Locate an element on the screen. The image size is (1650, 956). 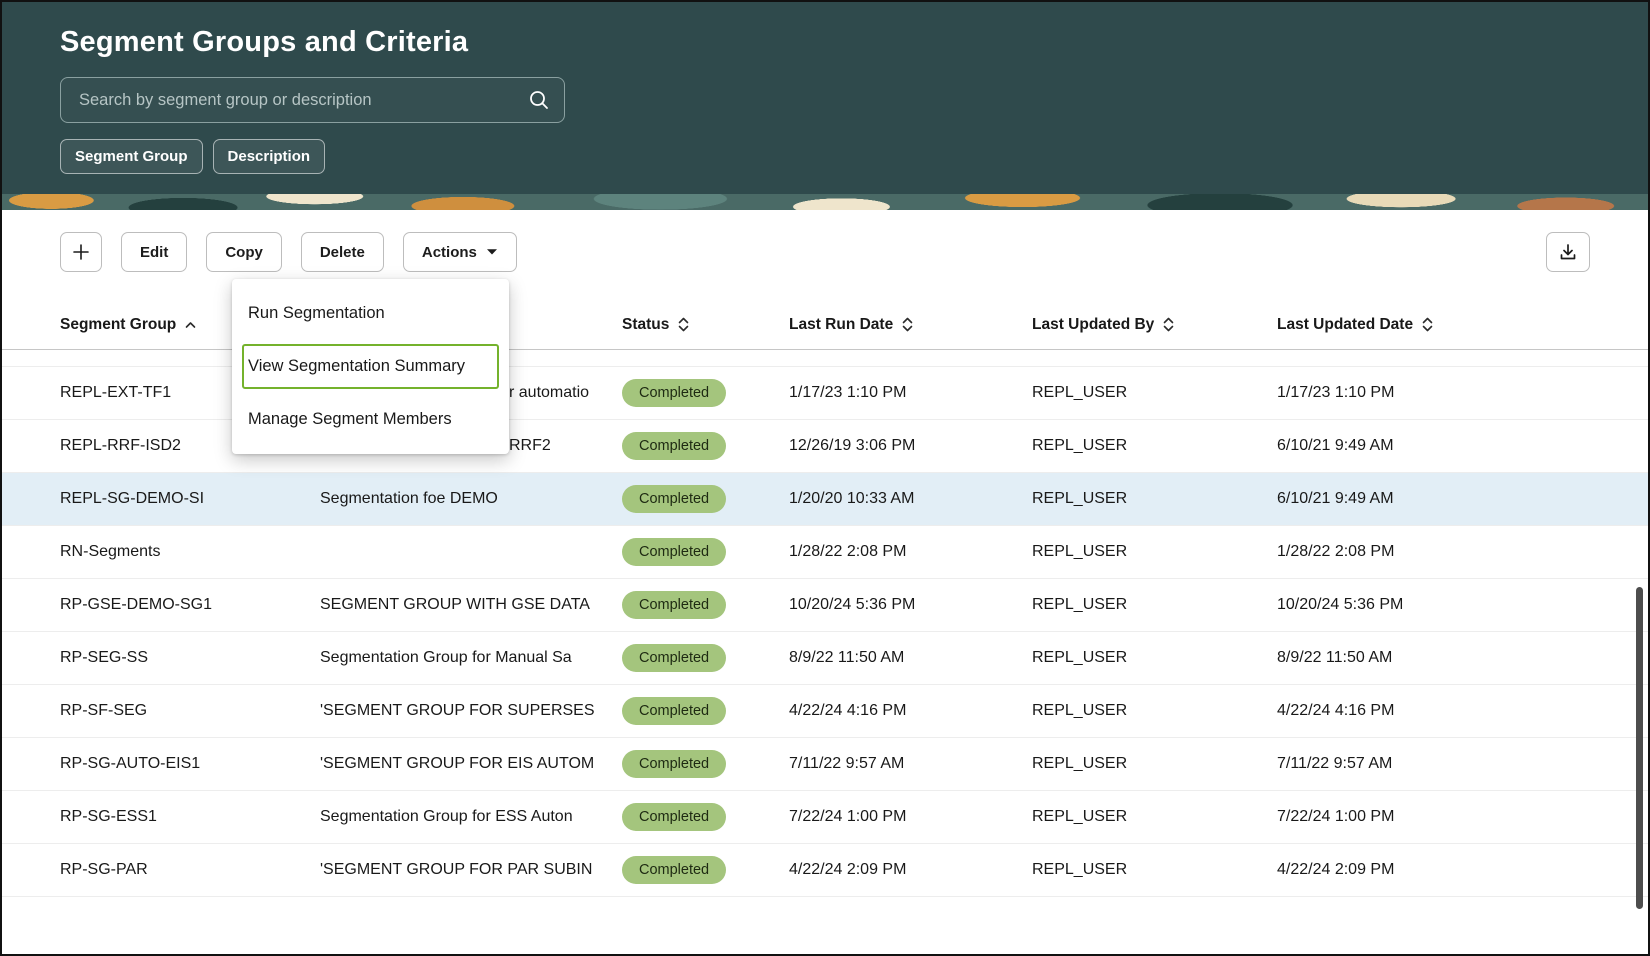
plus-icon is located at coordinates (81, 252).